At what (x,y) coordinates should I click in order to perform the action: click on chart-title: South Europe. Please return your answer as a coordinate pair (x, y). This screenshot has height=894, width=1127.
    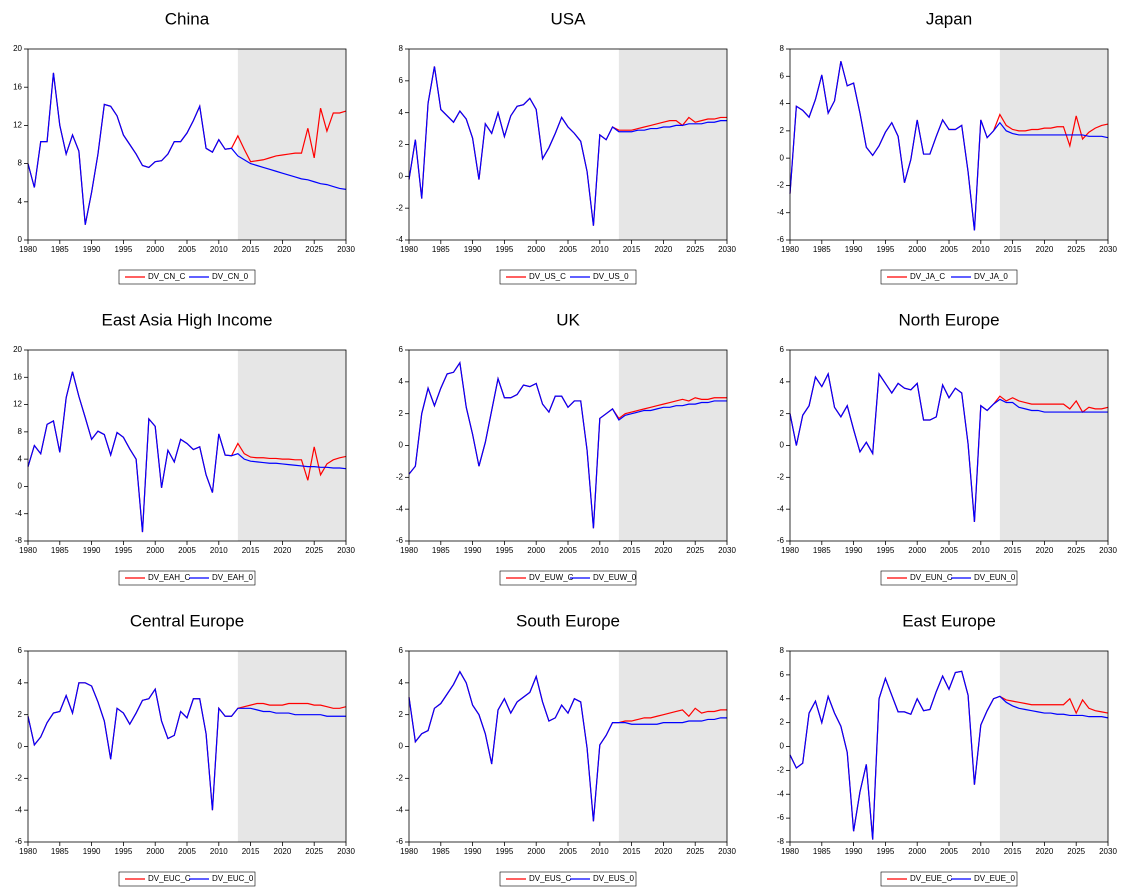
    Looking at the image, I should click on (568, 620).